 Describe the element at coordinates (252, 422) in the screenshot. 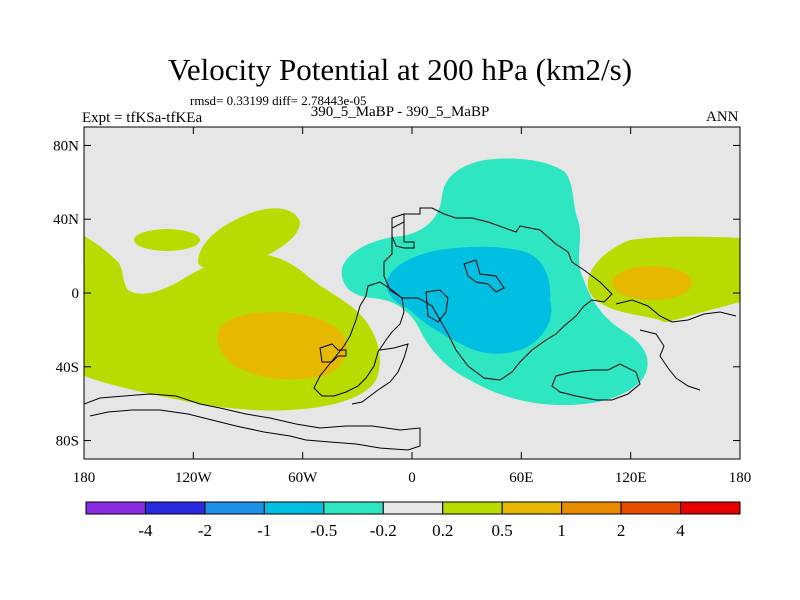

I see `coastline-antarctica` at that location.